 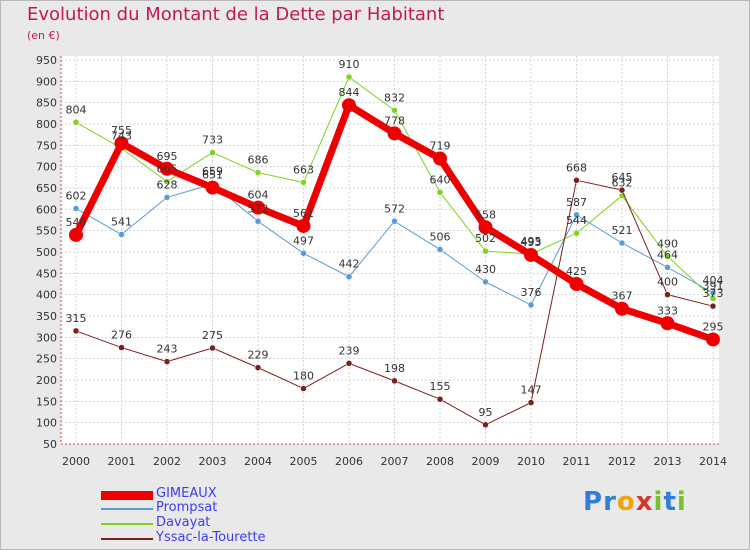 What do you see at coordinates (576, 271) in the screenshot?
I see `data-label: 425` at bounding box center [576, 271].